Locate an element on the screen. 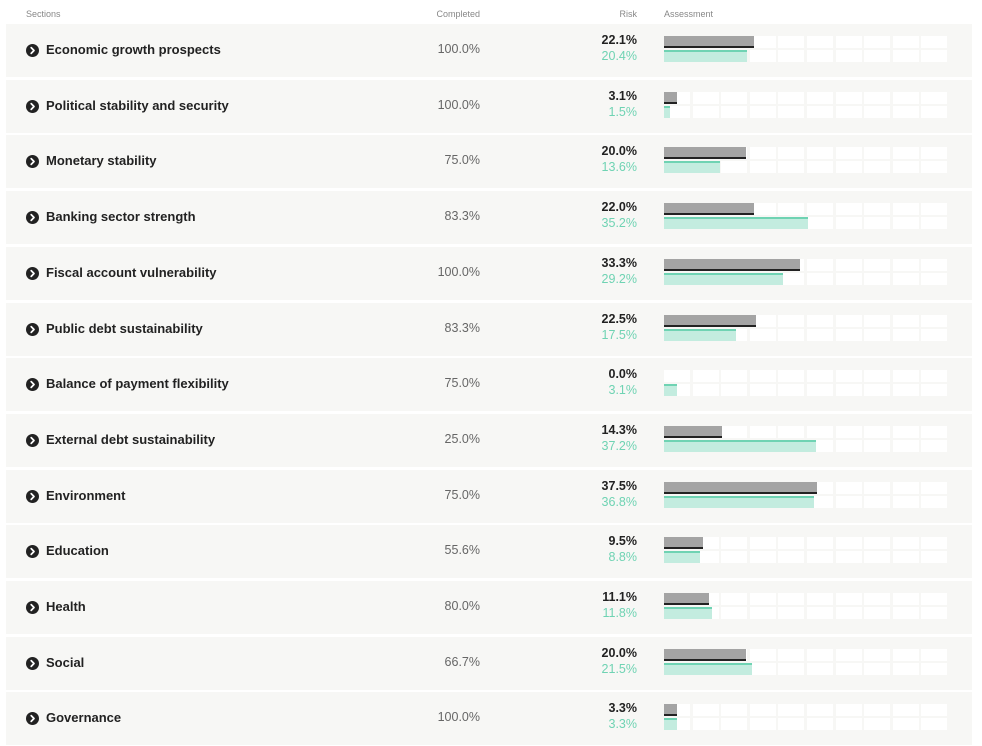  risk-value: 0.0% is located at coordinates (623, 374).